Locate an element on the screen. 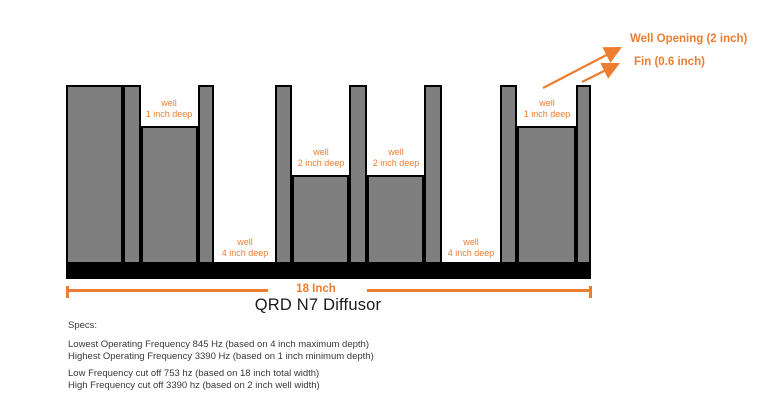 This screenshot has width=768, height=403. well-6-block is located at coordinates (546, 195).